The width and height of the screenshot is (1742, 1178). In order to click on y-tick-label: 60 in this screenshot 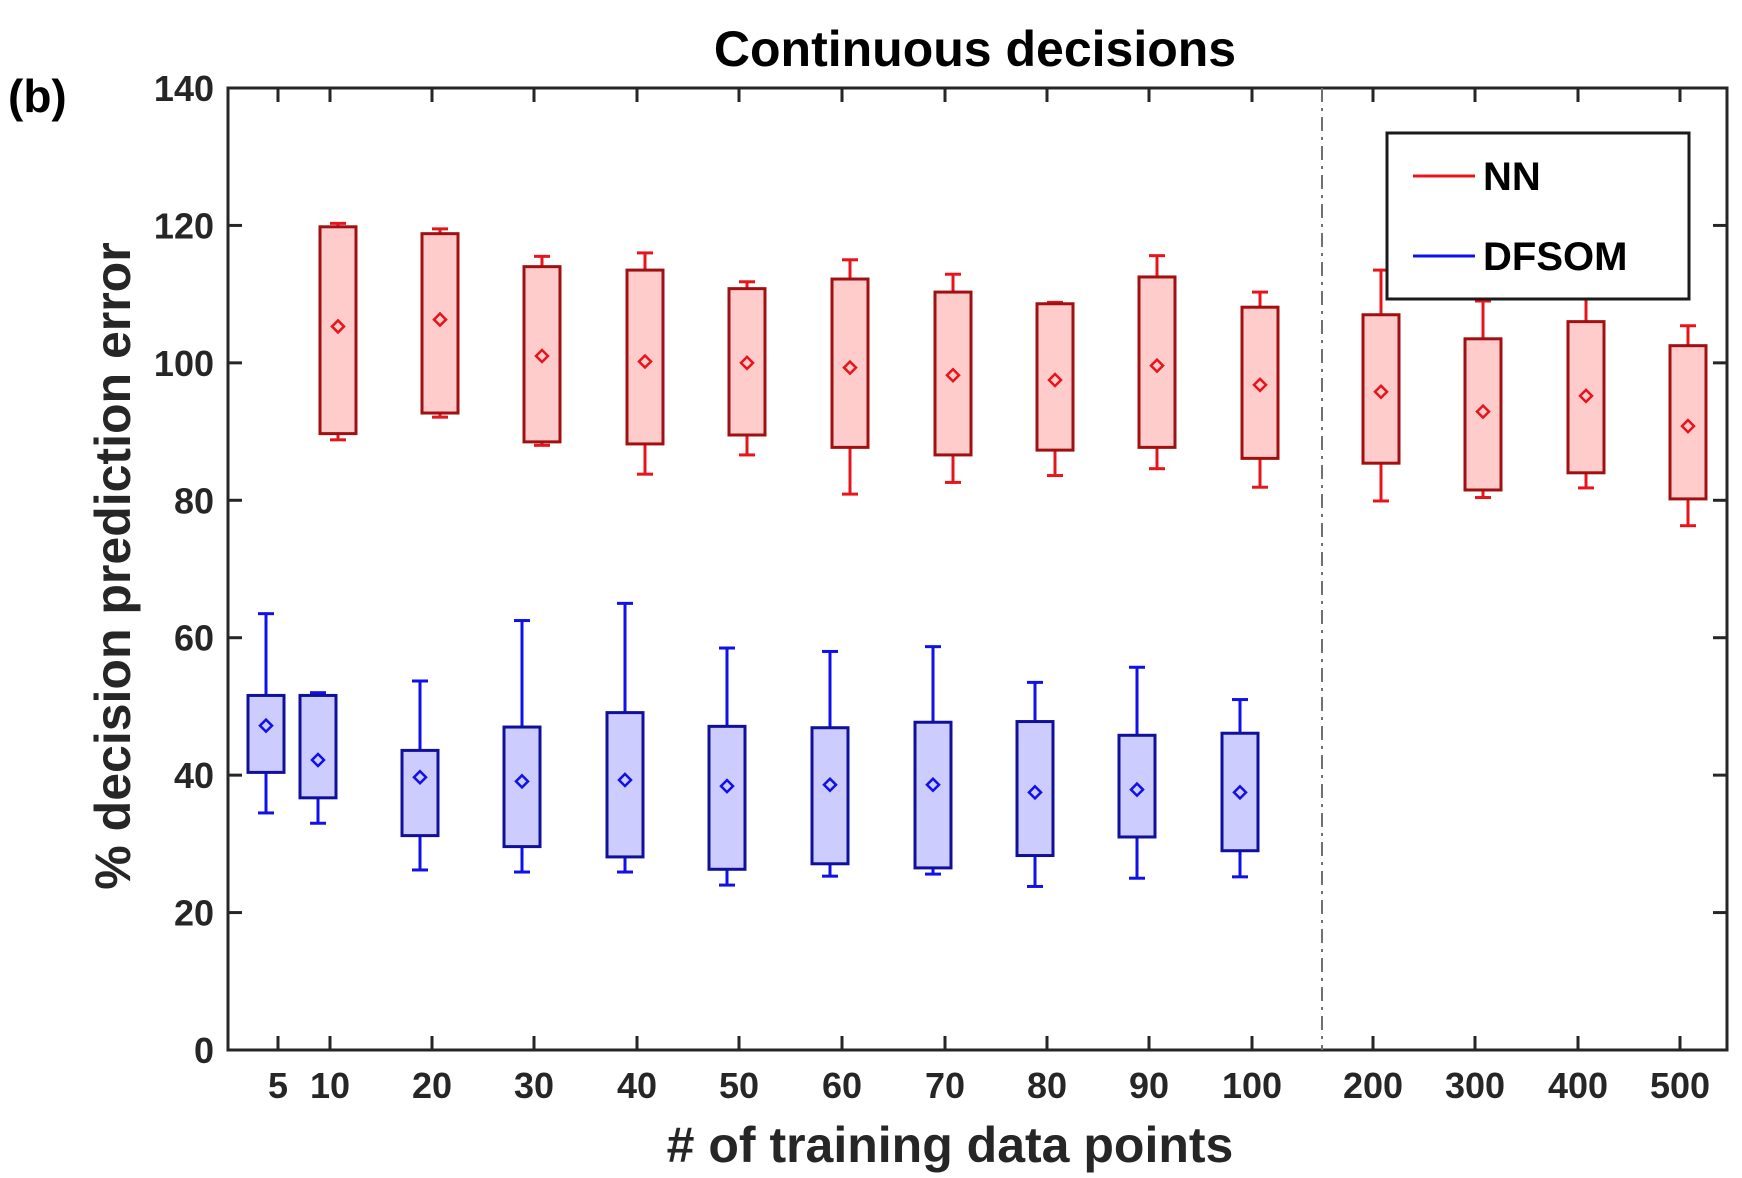, I will do `click(194, 638)`.